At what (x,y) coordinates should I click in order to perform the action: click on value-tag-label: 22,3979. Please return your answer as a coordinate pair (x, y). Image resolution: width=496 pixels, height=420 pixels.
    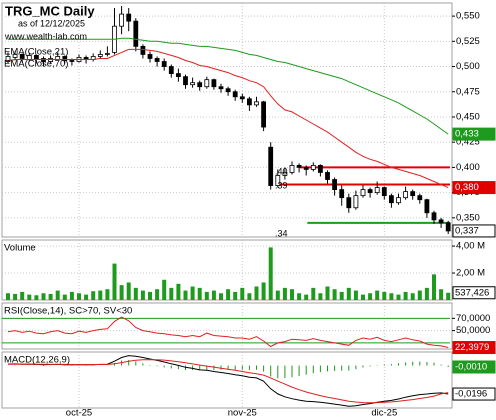
    Looking at the image, I should click on (472, 347).